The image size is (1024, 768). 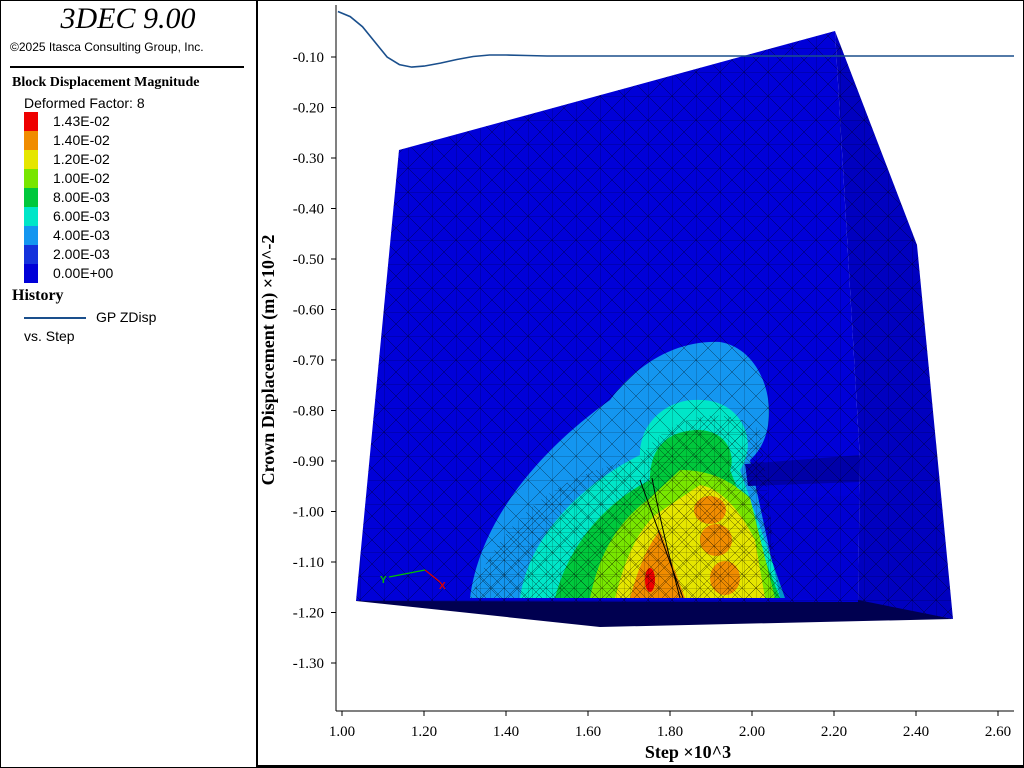 What do you see at coordinates (916, 732) in the screenshot?
I see `x-tick-label: 2.40` at bounding box center [916, 732].